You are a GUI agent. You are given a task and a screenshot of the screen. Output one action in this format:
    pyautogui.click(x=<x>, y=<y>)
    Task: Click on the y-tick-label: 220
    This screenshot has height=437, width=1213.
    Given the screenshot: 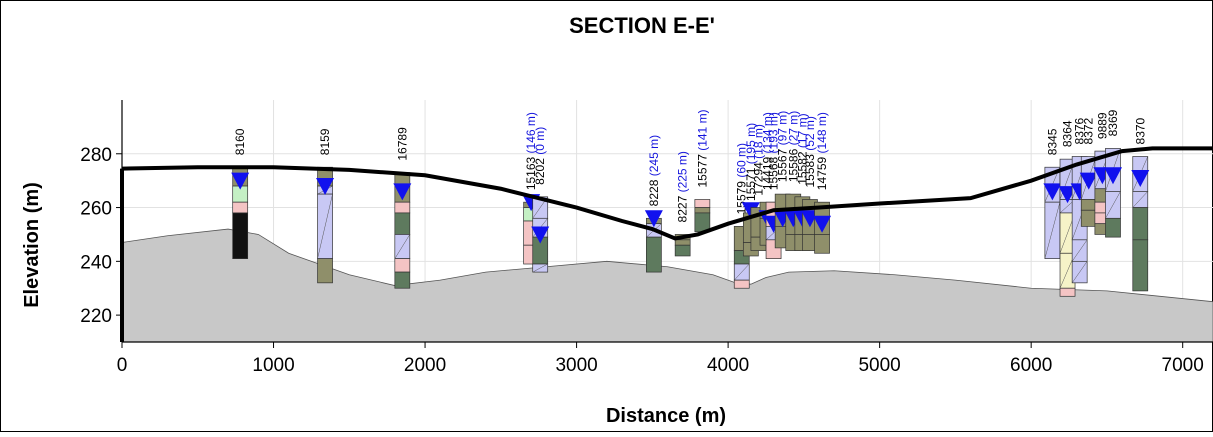 What is the action you would take?
    pyautogui.click(x=96, y=316)
    